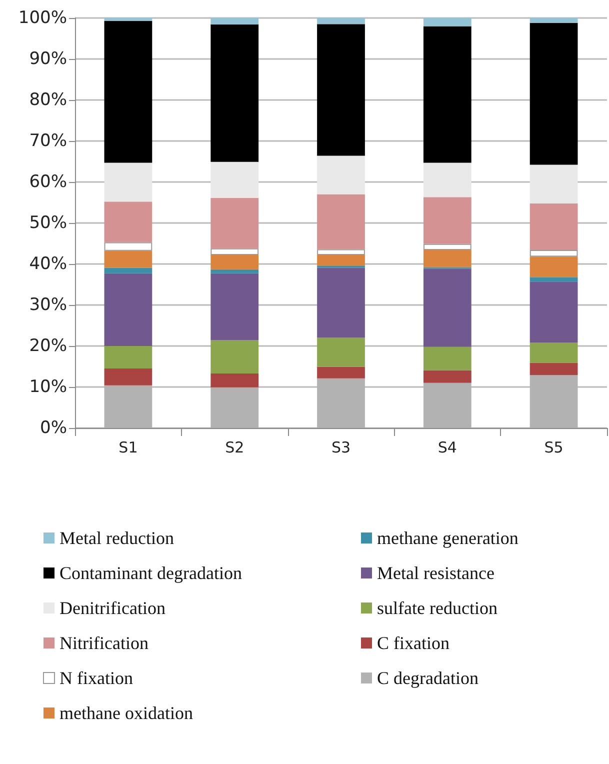  I want to click on y-tick-label: 50%, so click(48, 223).